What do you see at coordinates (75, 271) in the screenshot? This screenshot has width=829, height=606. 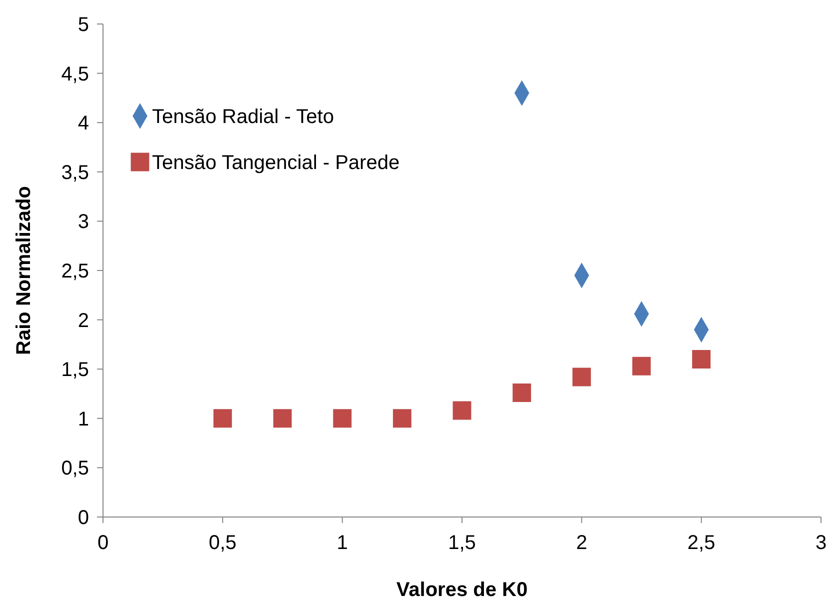 I see `y-tick-label: 2,5` at bounding box center [75, 271].